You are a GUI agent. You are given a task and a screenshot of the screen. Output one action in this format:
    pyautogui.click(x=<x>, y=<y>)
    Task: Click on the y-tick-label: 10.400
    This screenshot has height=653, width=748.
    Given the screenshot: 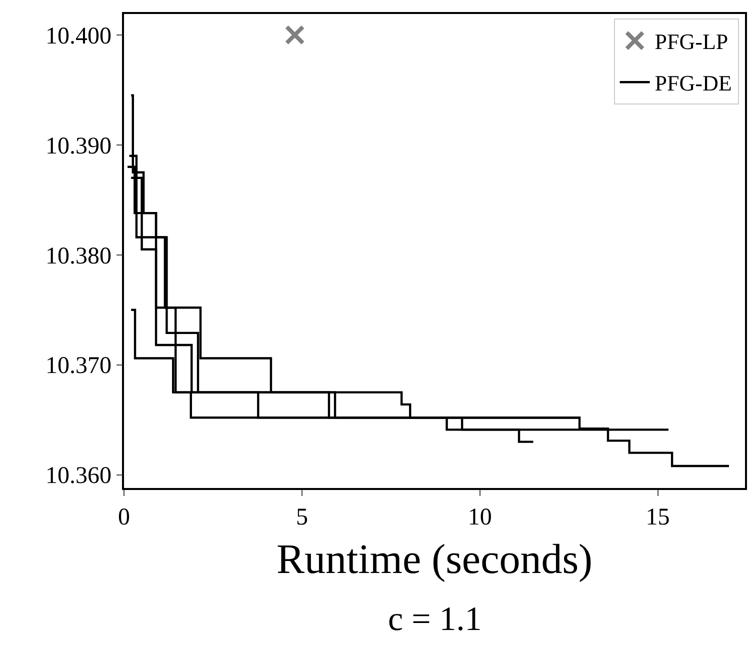 What is the action you would take?
    pyautogui.click(x=78, y=36)
    